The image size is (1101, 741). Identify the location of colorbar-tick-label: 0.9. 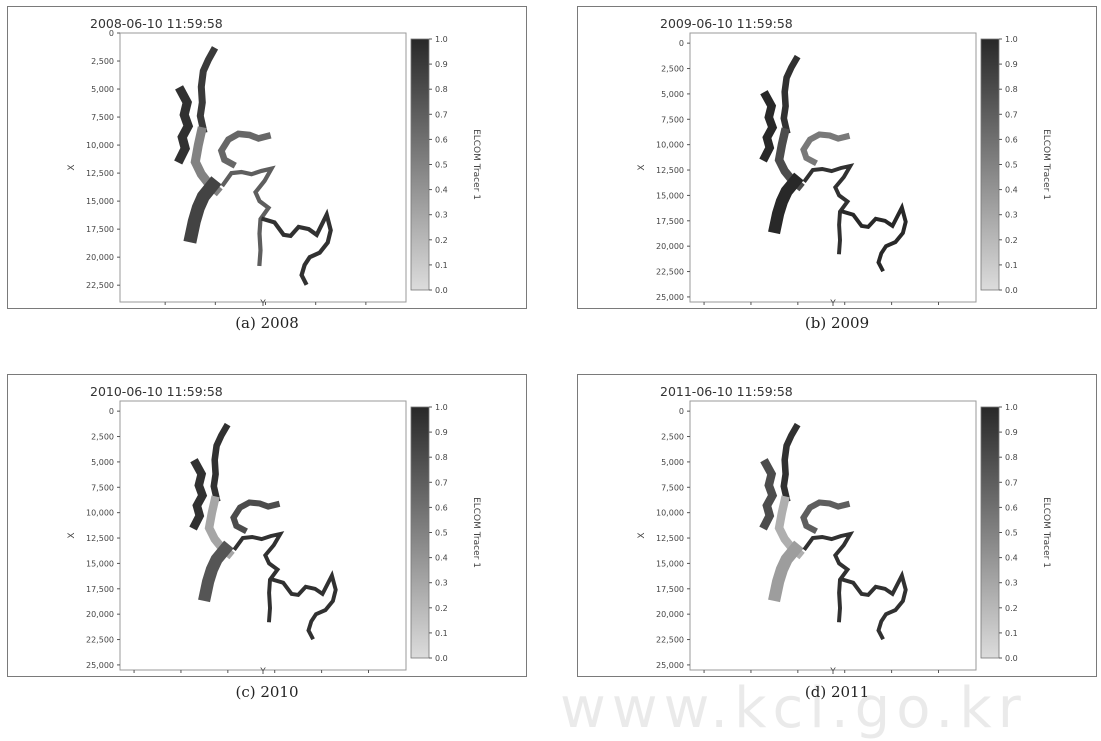
(441, 64).